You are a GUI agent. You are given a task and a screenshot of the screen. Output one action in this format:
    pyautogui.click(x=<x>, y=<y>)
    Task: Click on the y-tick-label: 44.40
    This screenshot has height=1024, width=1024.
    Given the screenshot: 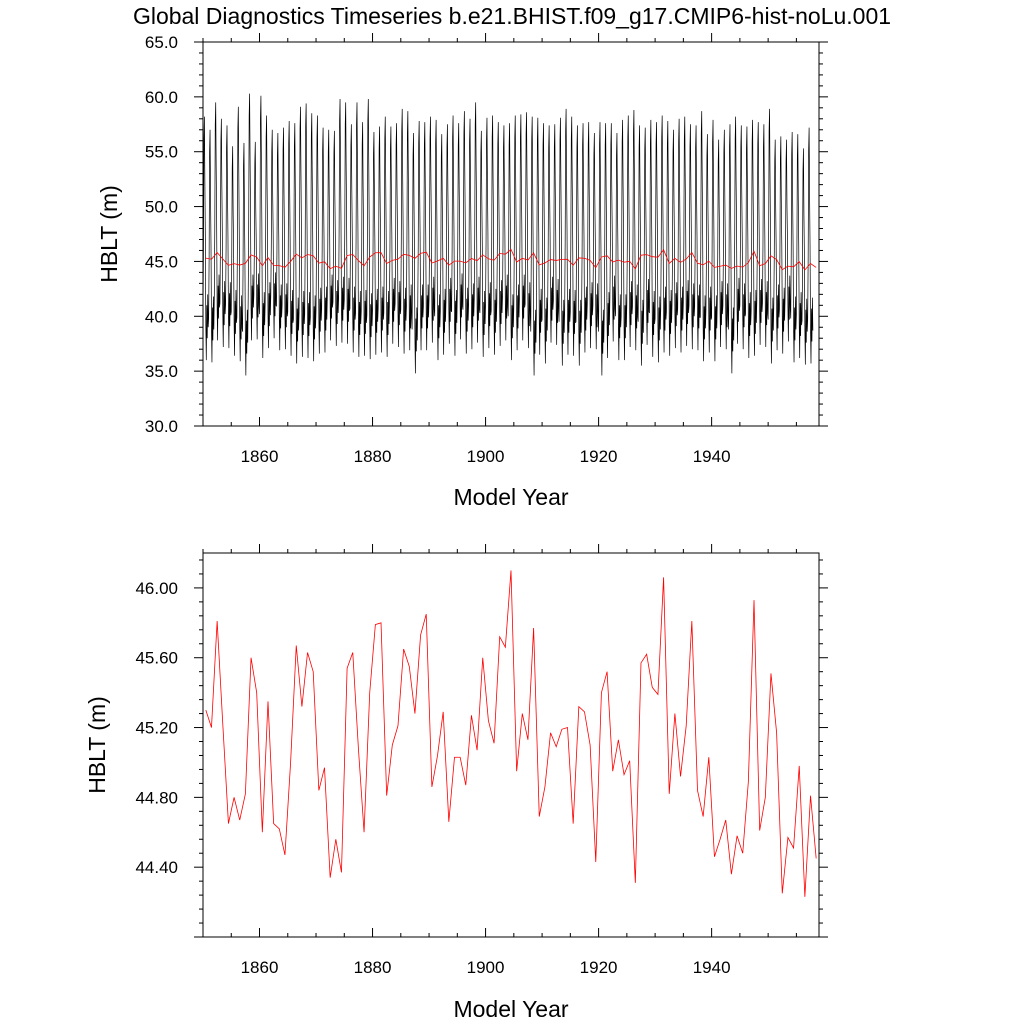 What is the action you would take?
    pyautogui.click(x=156, y=867)
    